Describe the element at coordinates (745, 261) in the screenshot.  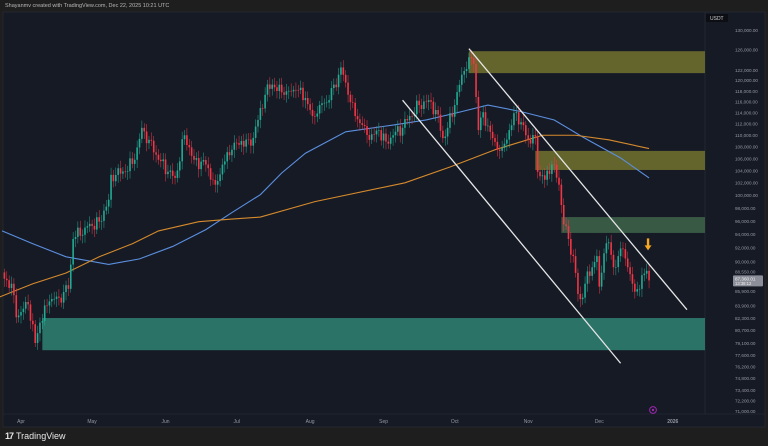
I see `price-tick-label: 90,000.00` at that location.